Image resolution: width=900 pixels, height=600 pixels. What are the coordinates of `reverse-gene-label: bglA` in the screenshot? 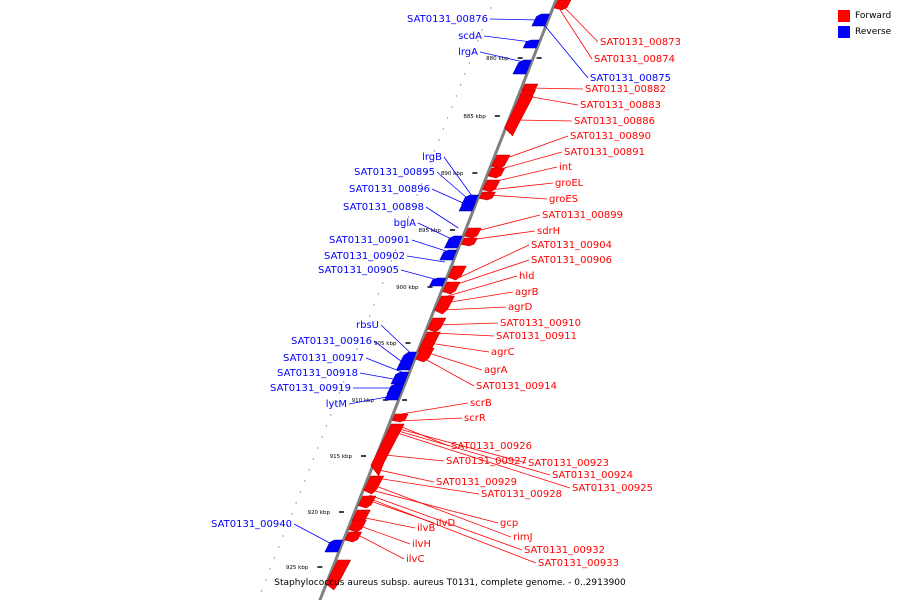 It's located at (405, 223).